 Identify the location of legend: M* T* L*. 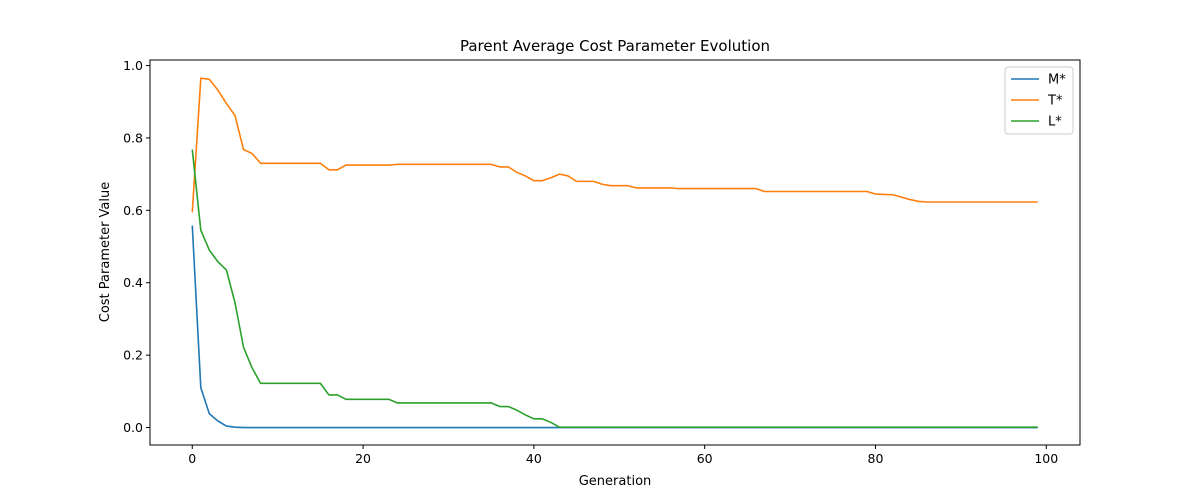
(1039, 100).